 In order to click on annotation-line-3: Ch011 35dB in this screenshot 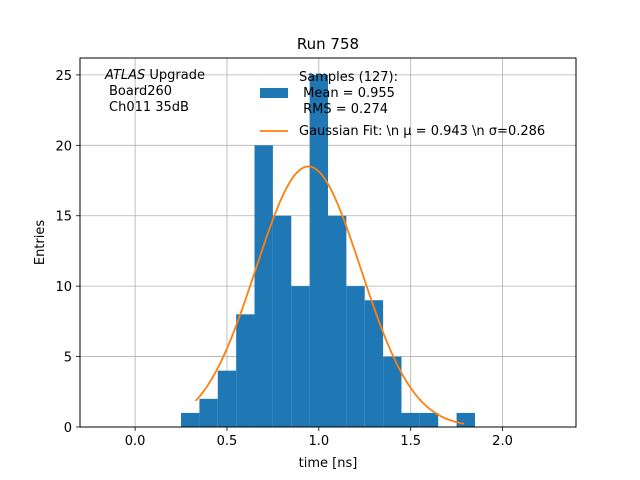, I will do `click(149, 107)`.